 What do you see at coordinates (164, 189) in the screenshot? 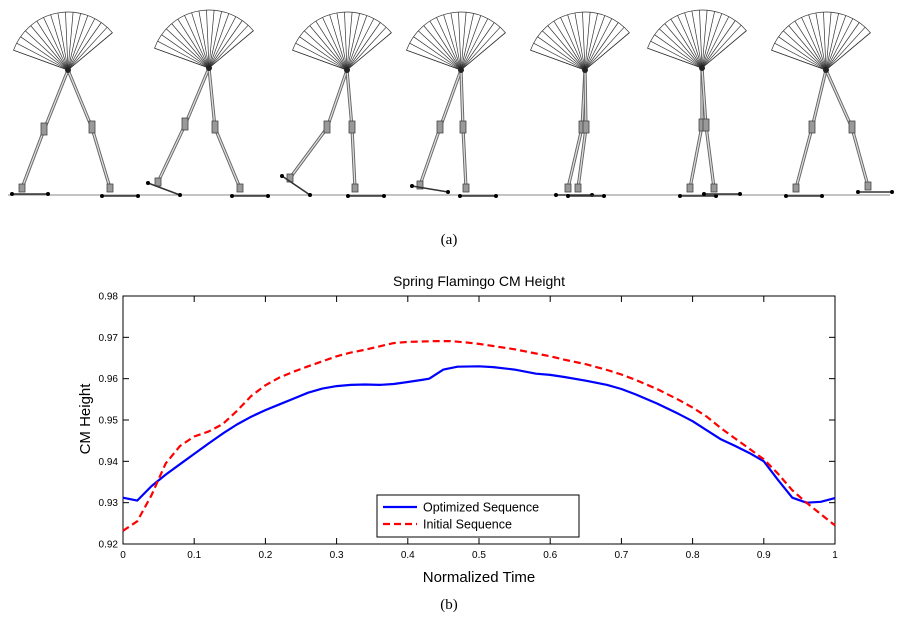
I see `foot` at bounding box center [164, 189].